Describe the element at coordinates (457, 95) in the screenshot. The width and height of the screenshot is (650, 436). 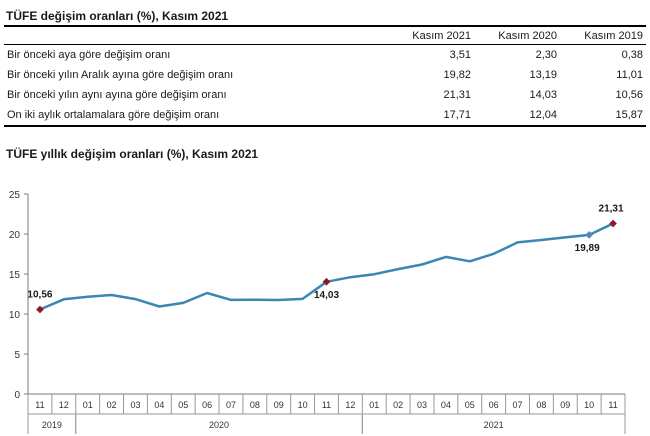
I see `table-cell: 21,31` at that location.